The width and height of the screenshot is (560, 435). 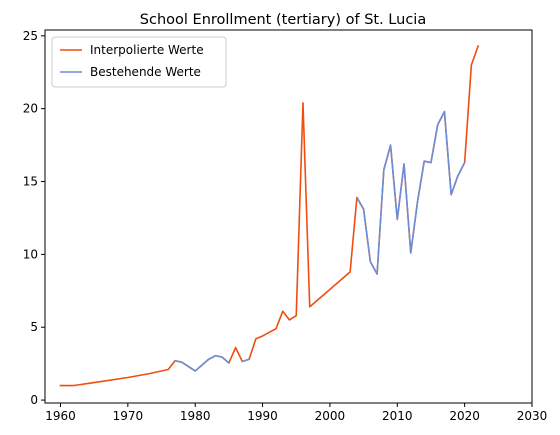 What do you see at coordinates (30, 182) in the screenshot?
I see `y-tick-label: 15` at bounding box center [30, 182].